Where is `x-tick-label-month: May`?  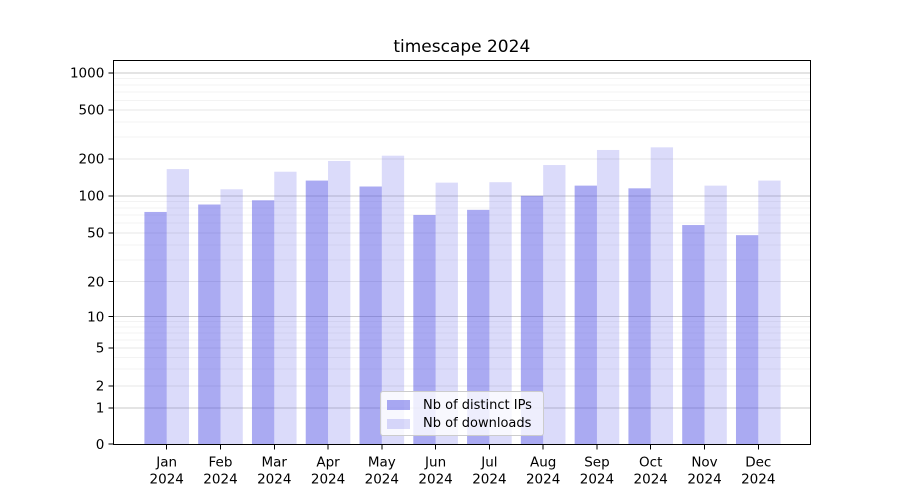 x-tick-label-month: May is located at coordinates (382, 463).